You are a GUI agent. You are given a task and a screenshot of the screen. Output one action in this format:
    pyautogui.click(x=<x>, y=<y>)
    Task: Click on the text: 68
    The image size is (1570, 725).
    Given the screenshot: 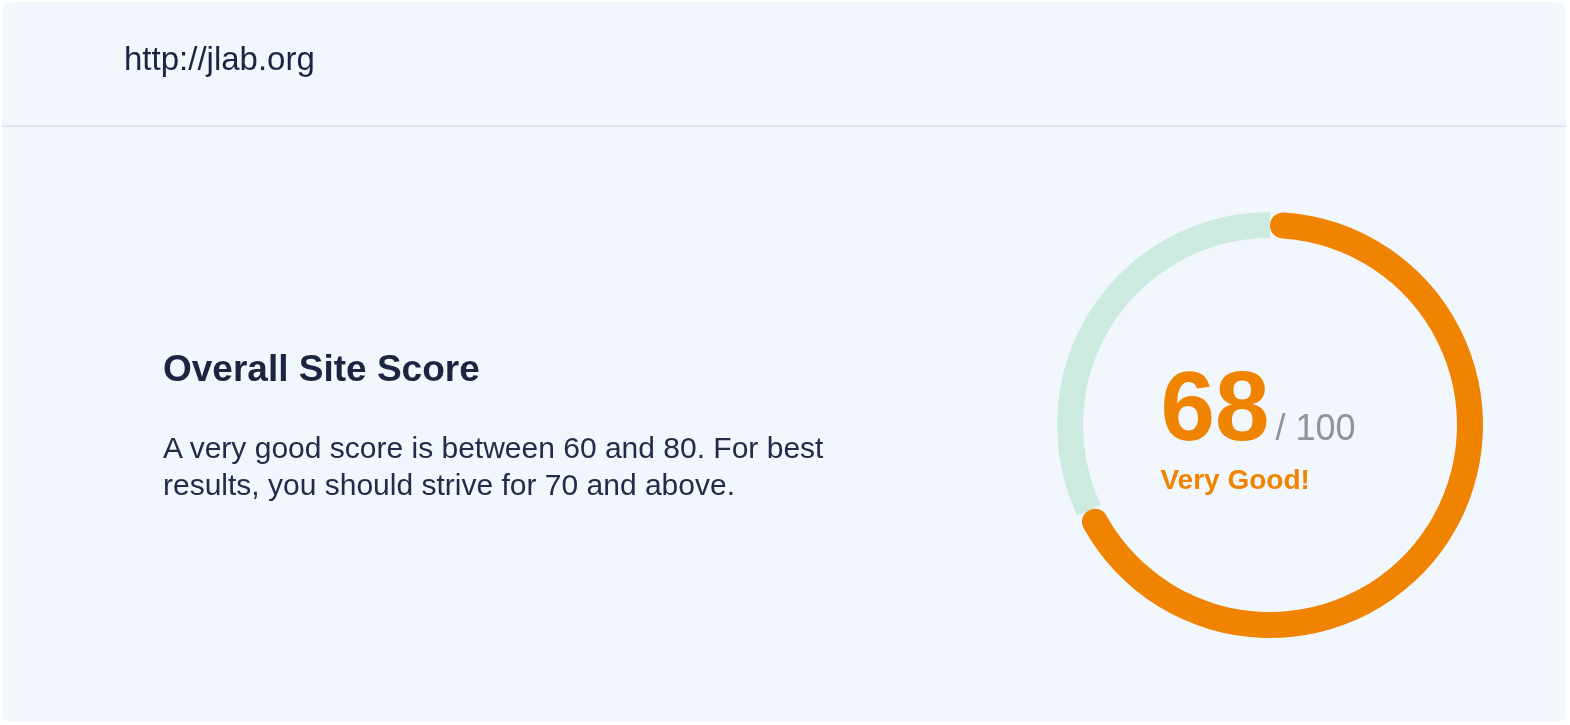 What is the action you would take?
    pyautogui.click(x=1215, y=406)
    